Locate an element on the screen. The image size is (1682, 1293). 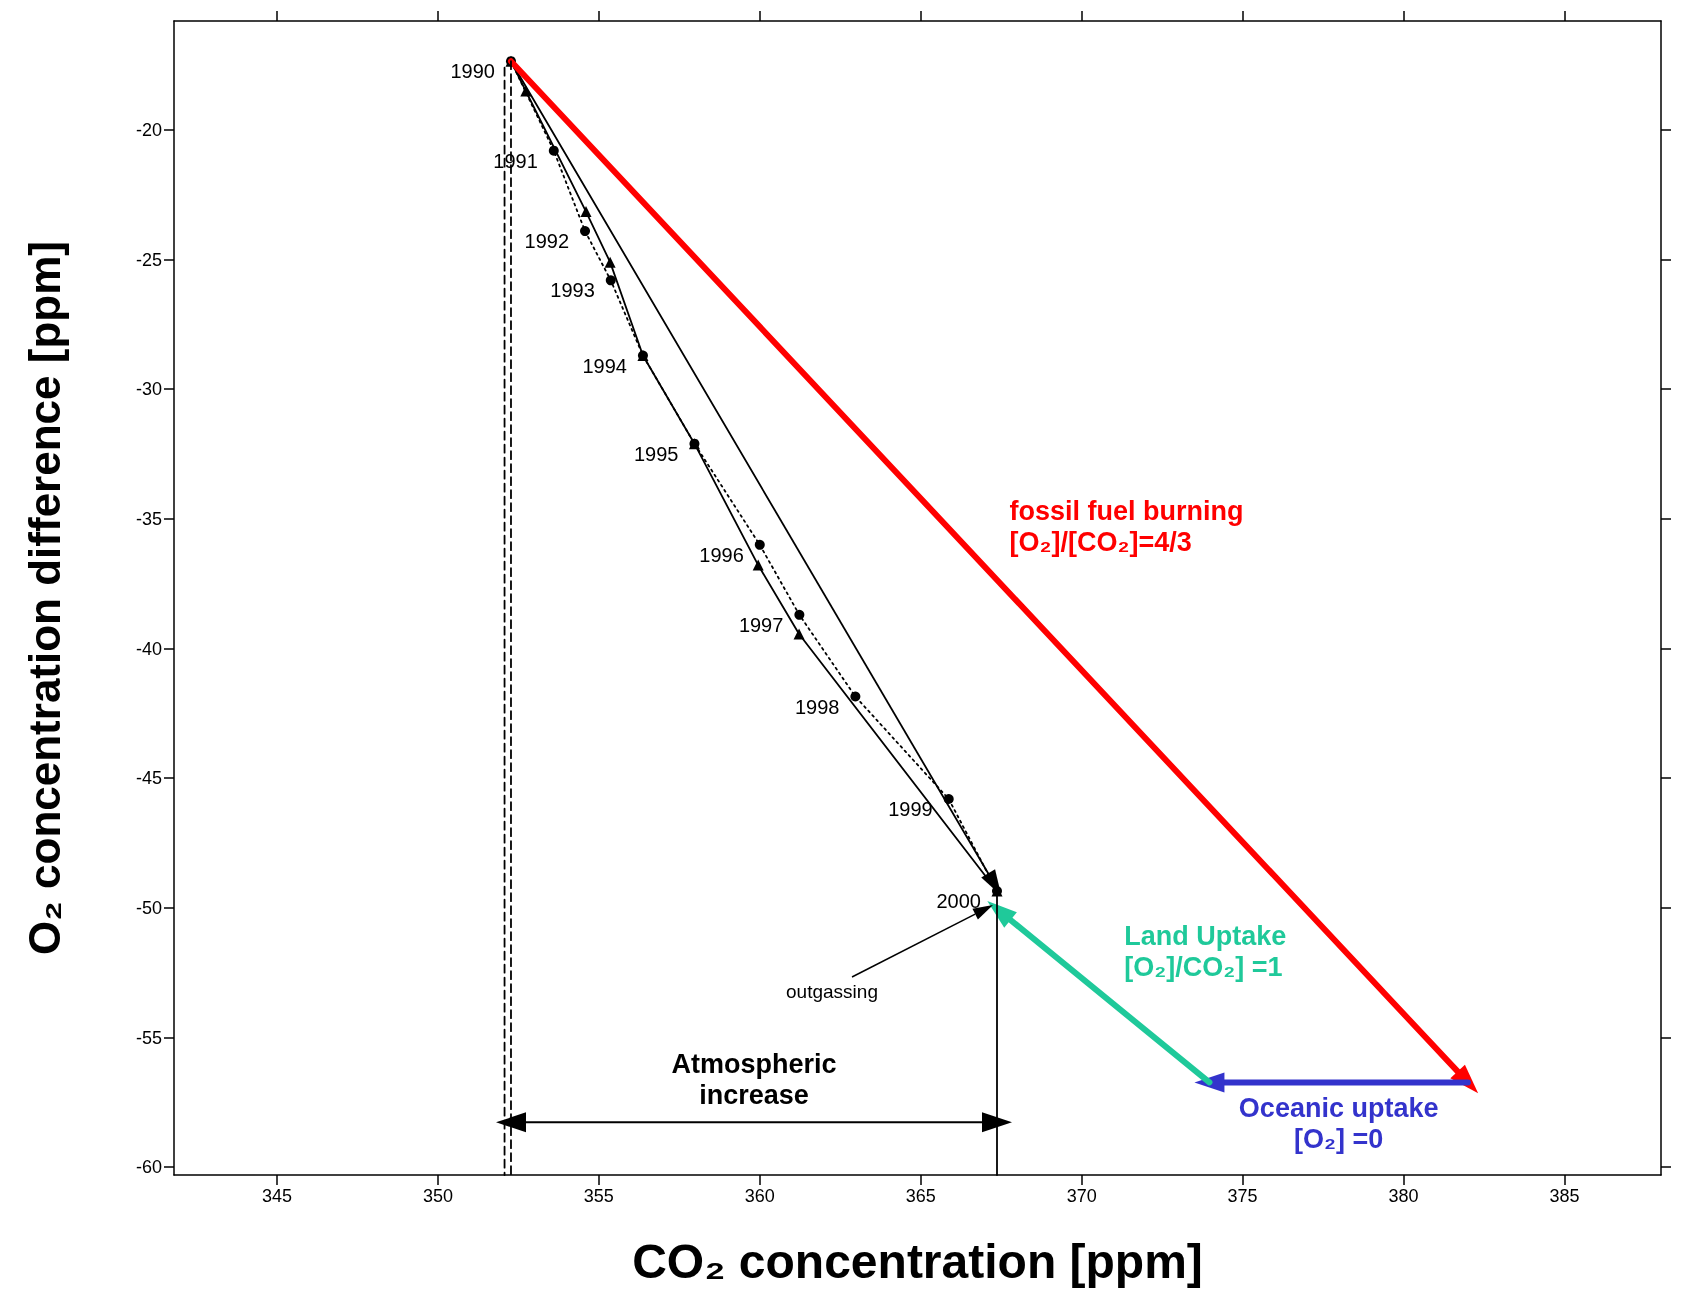
annotation: 1990 is located at coordinates (472, 71).